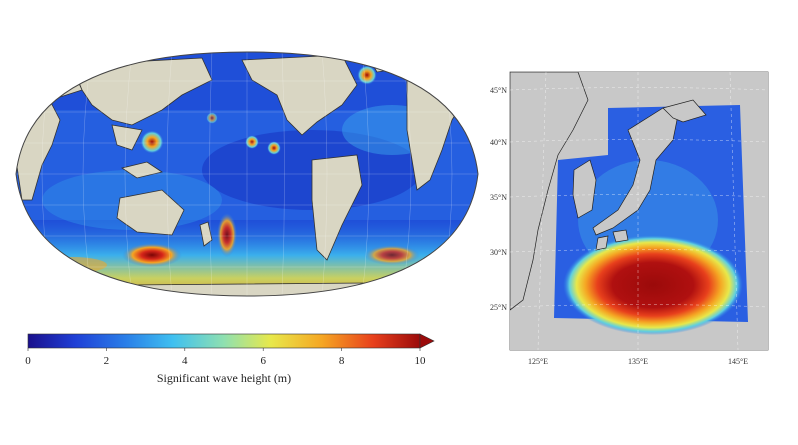 This screenshot has height=445, width=798. I want to click on southern-storm, so click(152, 255).